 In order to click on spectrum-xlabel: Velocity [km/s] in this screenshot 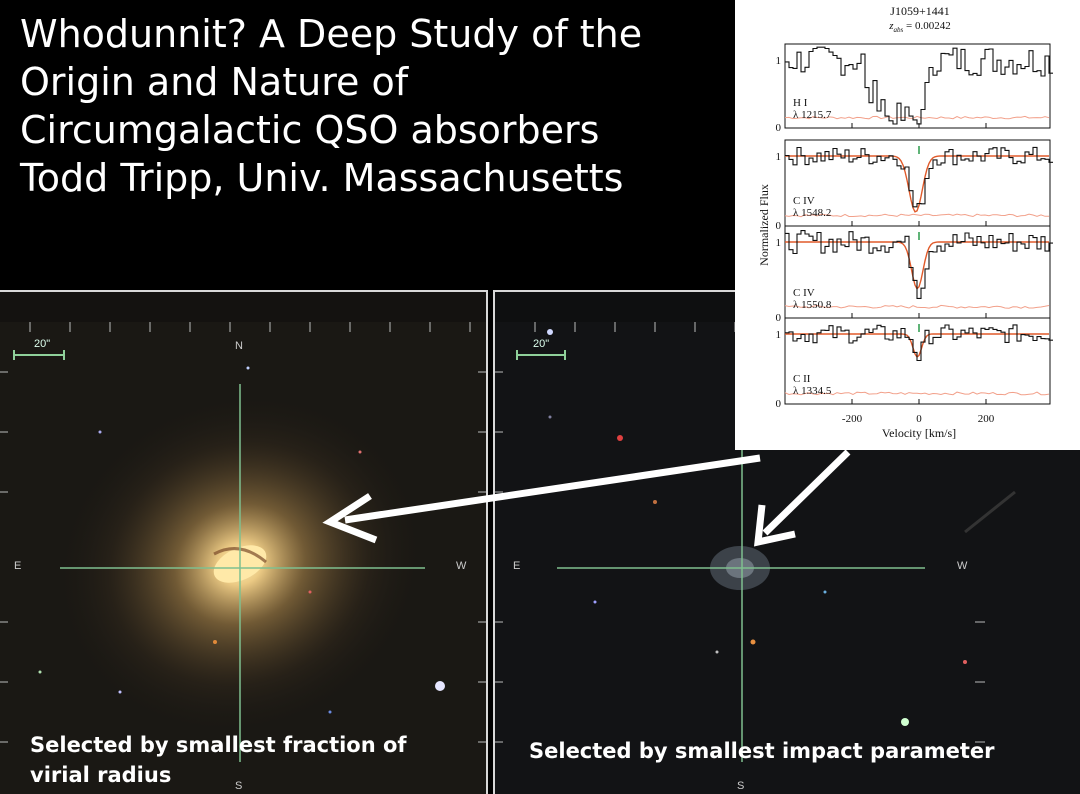, I will do `click(919, 433)`.